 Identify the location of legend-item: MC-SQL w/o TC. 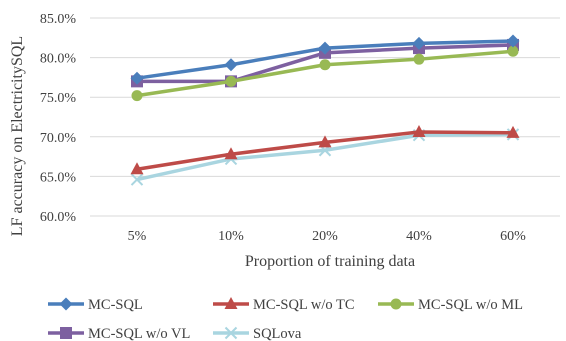
(284, 305).